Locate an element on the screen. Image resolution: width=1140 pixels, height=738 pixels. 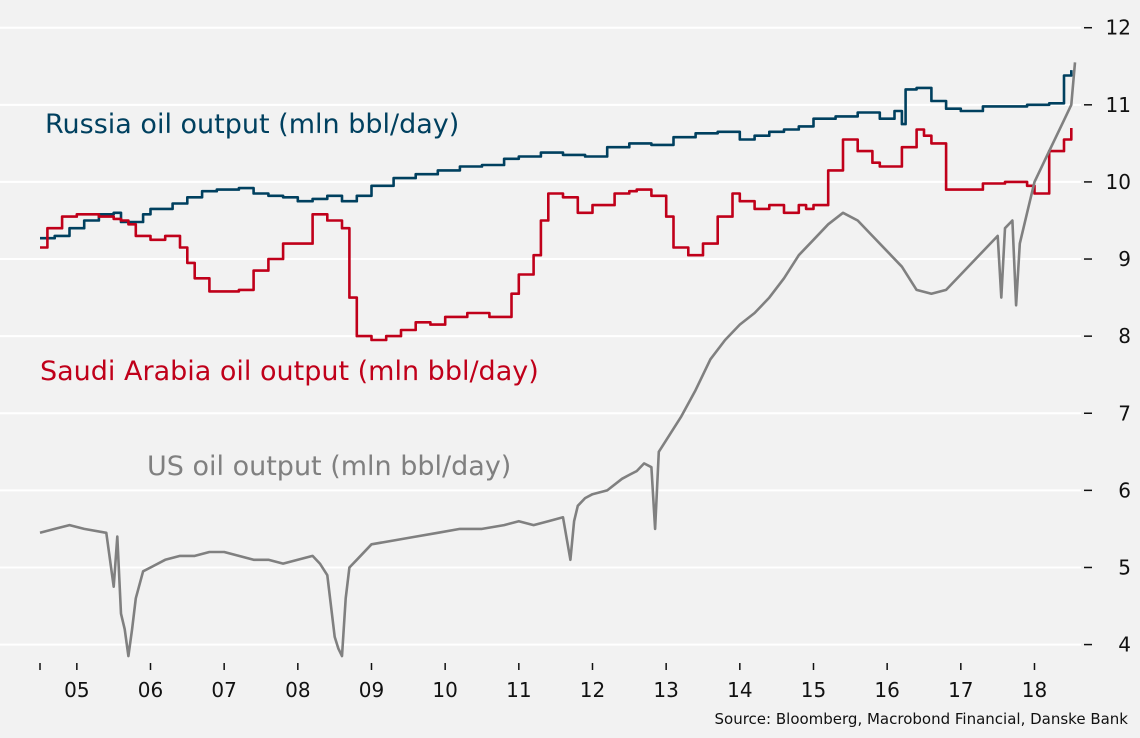
x-tick-label: 15 is located at coordinates (813, 690).